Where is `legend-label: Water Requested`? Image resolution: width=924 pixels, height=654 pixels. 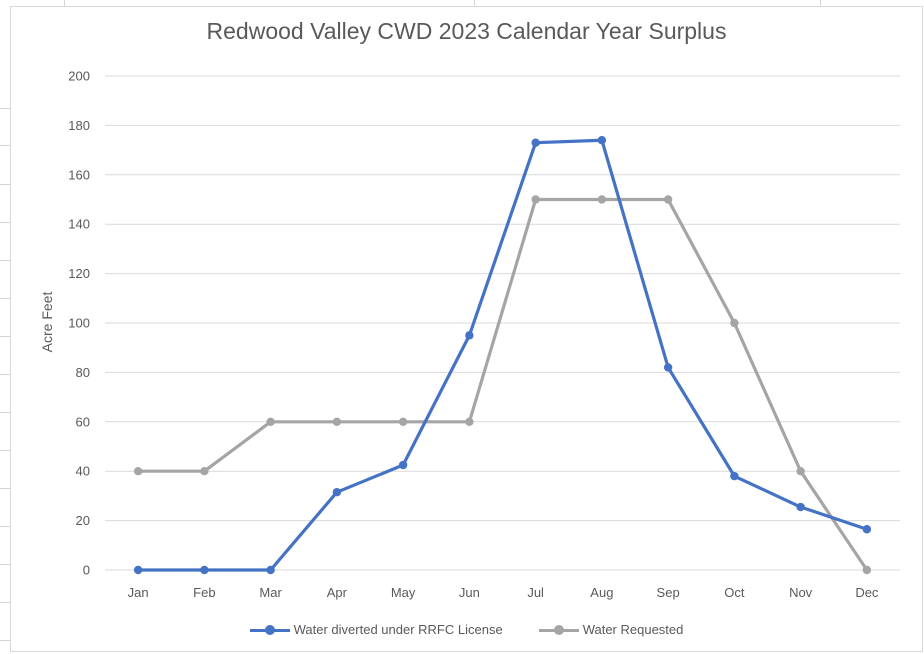 legend-label: Water Requested is located at coordinates (633, 629).